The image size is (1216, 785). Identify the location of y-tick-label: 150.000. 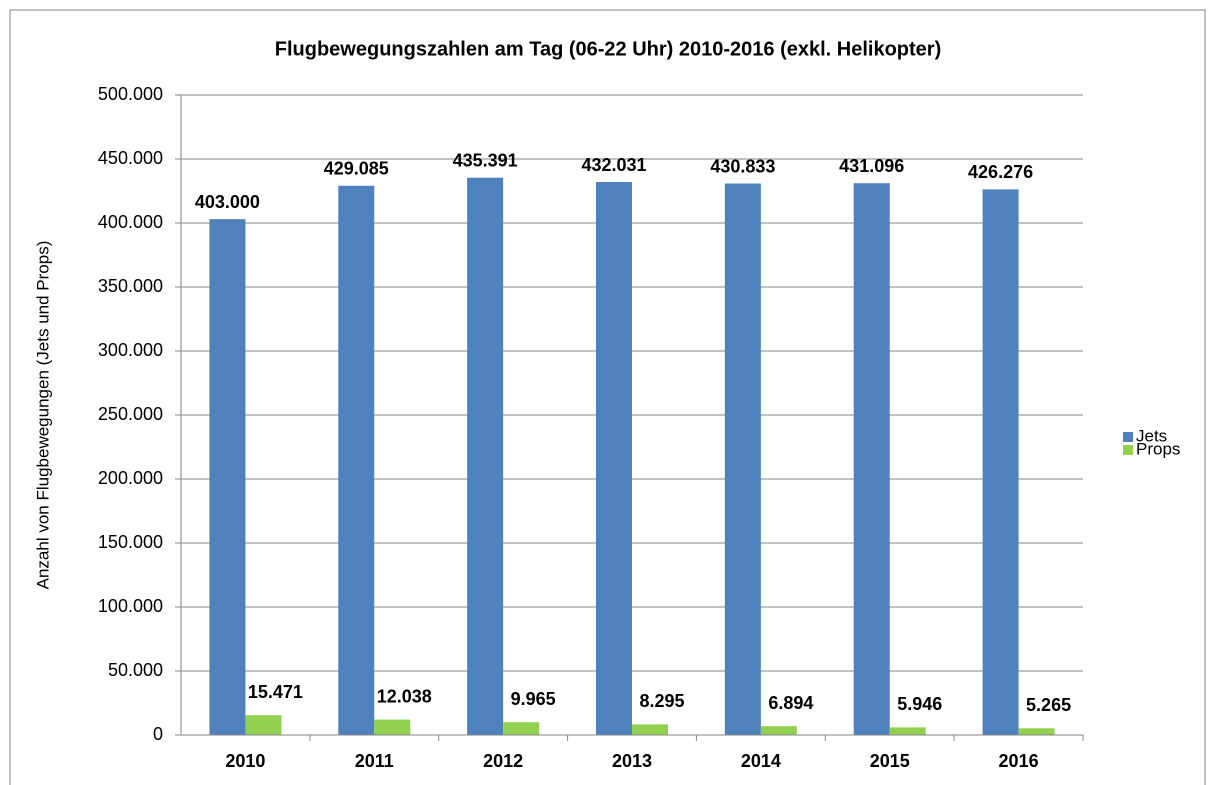
(130, 542).